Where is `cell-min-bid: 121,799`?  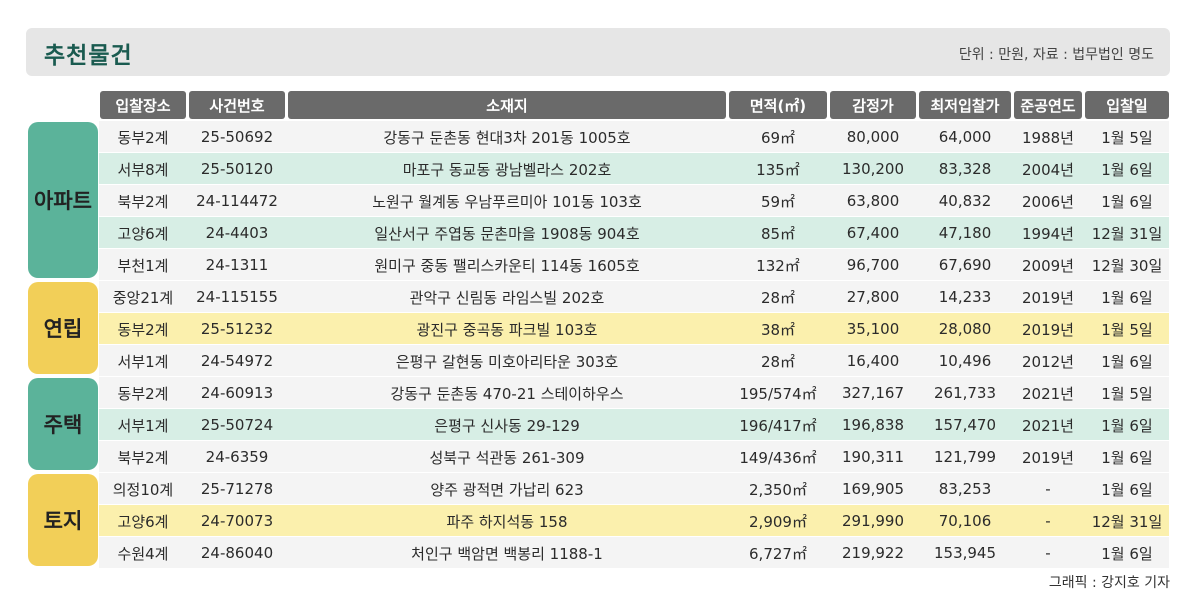 cell-min-bid: 121,799 is located at coordinates (965, 457).